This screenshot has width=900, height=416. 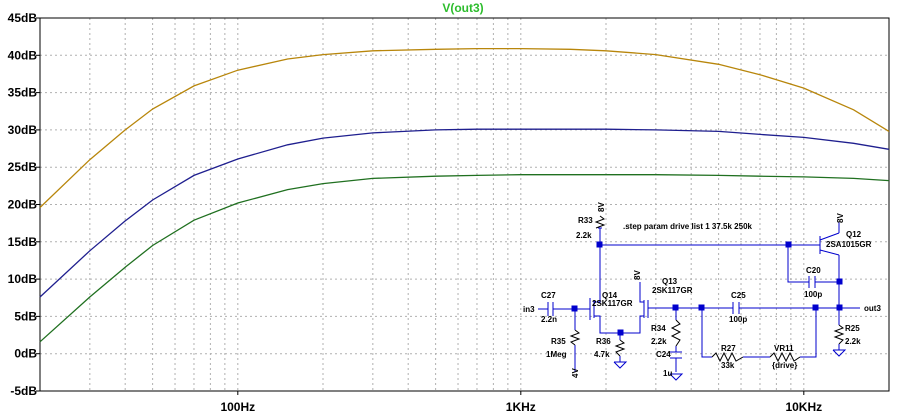 What do you see at coordinates (602, 354) in the screenshot?
I see `value-r36: 4.7k` at bounding box center [602, 354].